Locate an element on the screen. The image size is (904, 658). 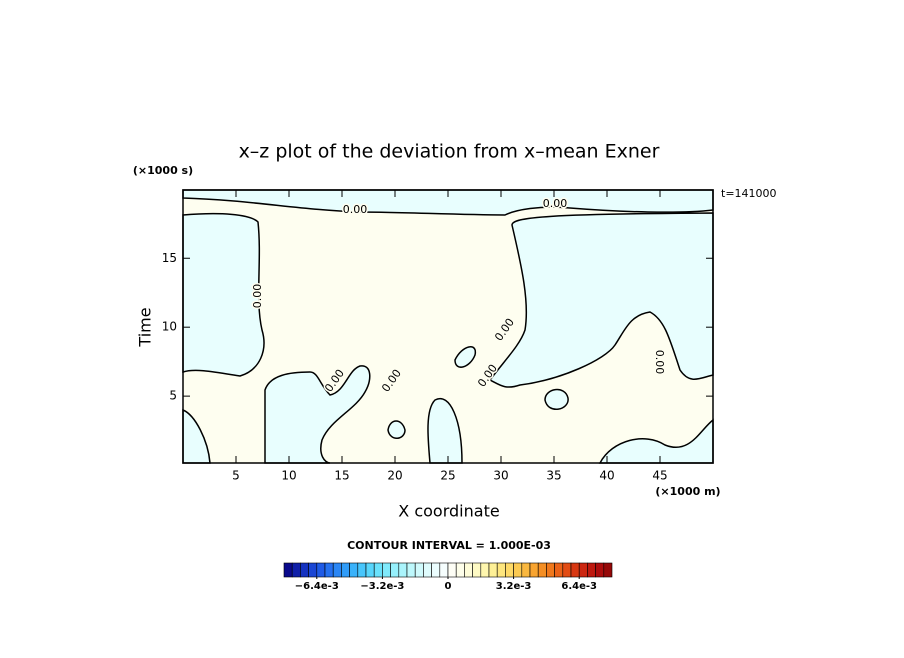
colorbar-tick-label: −6.4e-3 is located at coordinates (317, 586).